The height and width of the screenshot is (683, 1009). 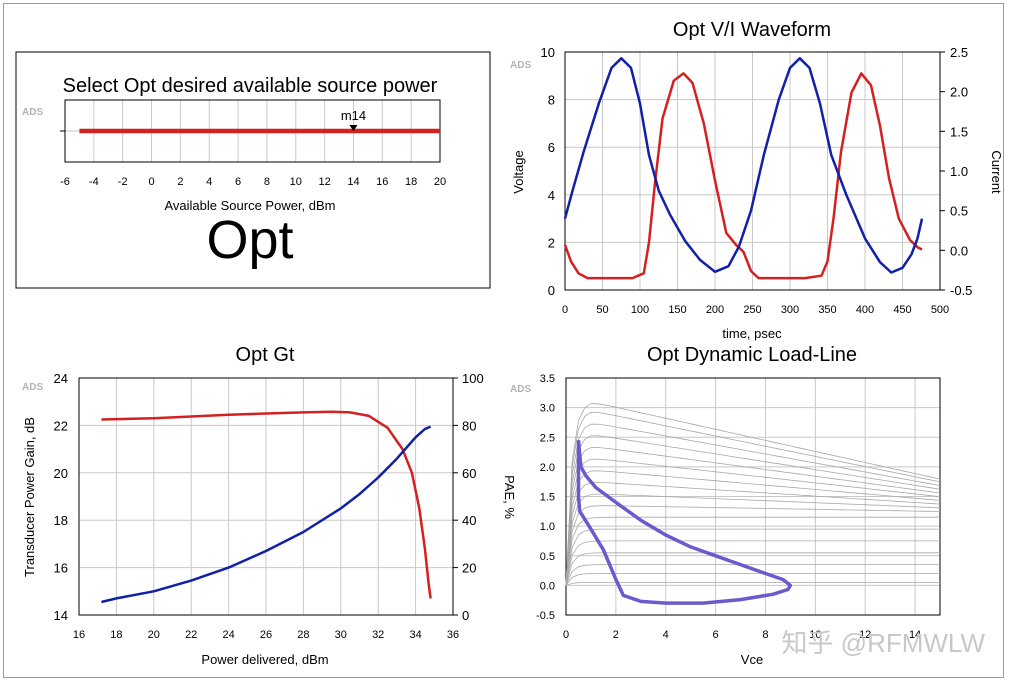 I want to click on x-tick-label: 350, so click(x=827, y=310).